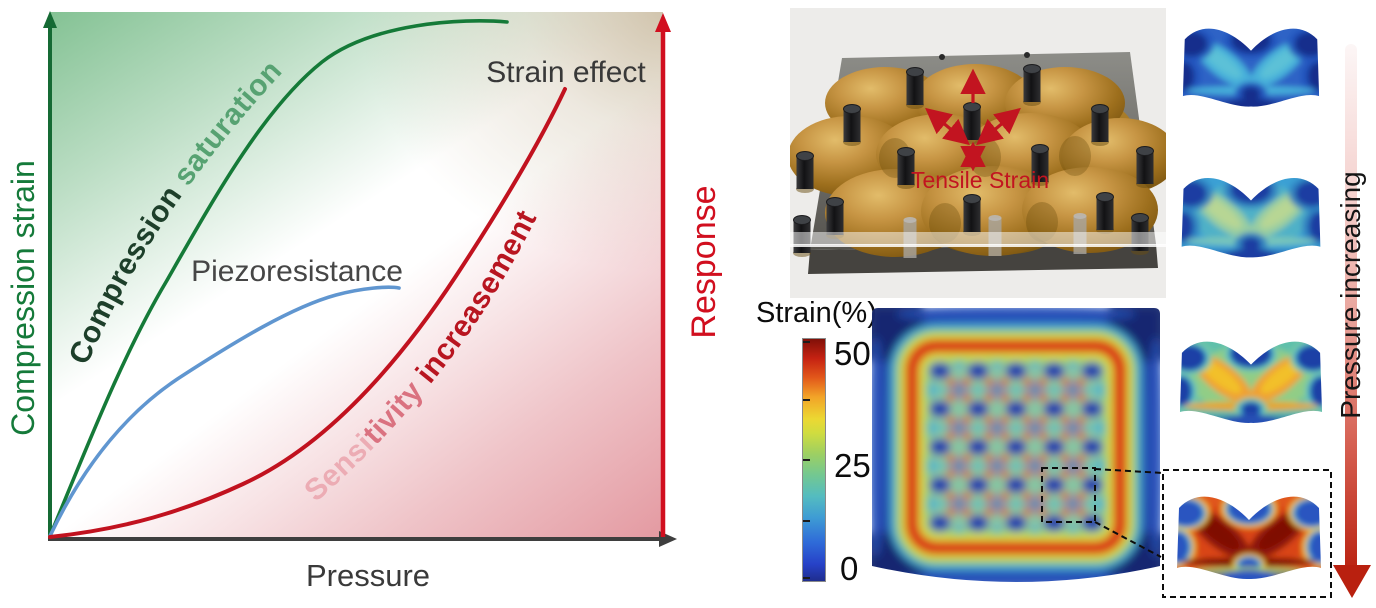 The image size is (1376, 608). I want to click on strain-colorbar, so click(814, 460).